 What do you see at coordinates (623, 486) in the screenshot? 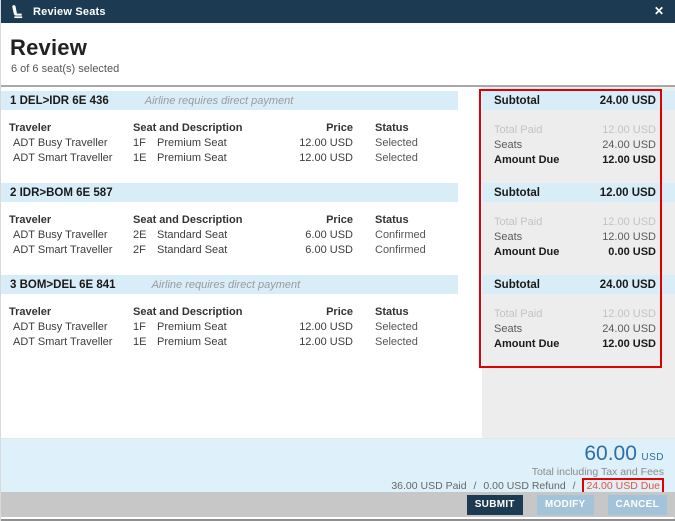
I see `due-amount annotation-box-due: 24.00 USD Due` at bounding box center [623, 486].